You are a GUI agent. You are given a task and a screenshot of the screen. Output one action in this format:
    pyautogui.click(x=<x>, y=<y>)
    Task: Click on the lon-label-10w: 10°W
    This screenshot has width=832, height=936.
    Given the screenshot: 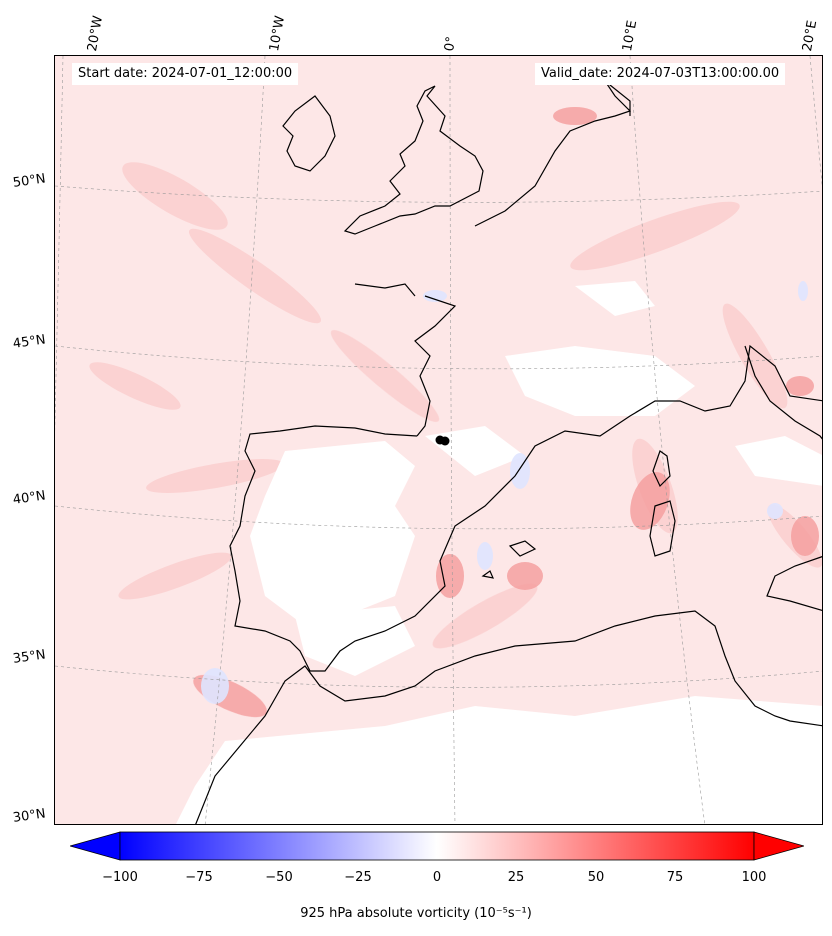 What is the action you would take?
    pyautogui.click(x=278, y=33)
    